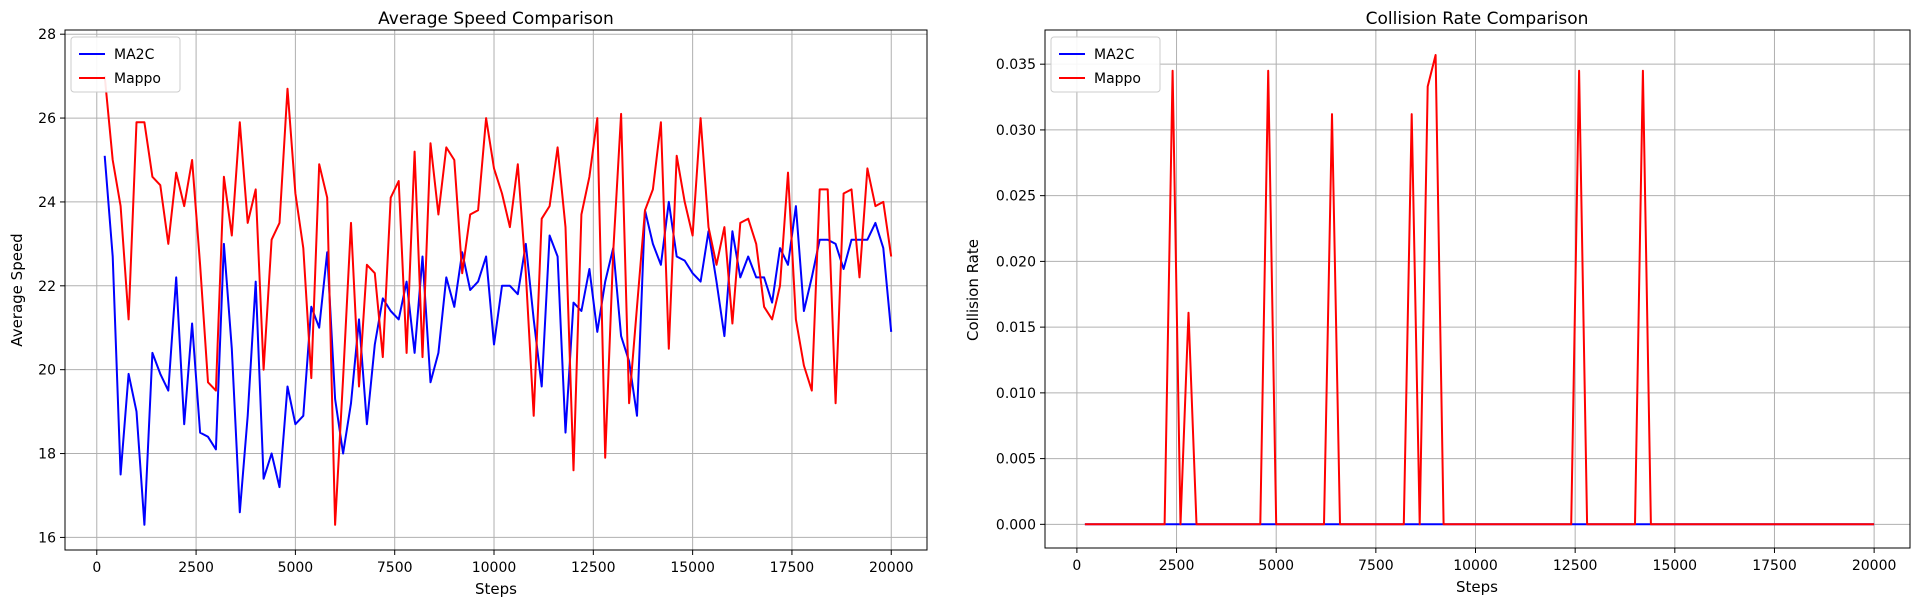  I want to click on collision-chart-title: Collision Rate Comparison, so click(1477, 19).